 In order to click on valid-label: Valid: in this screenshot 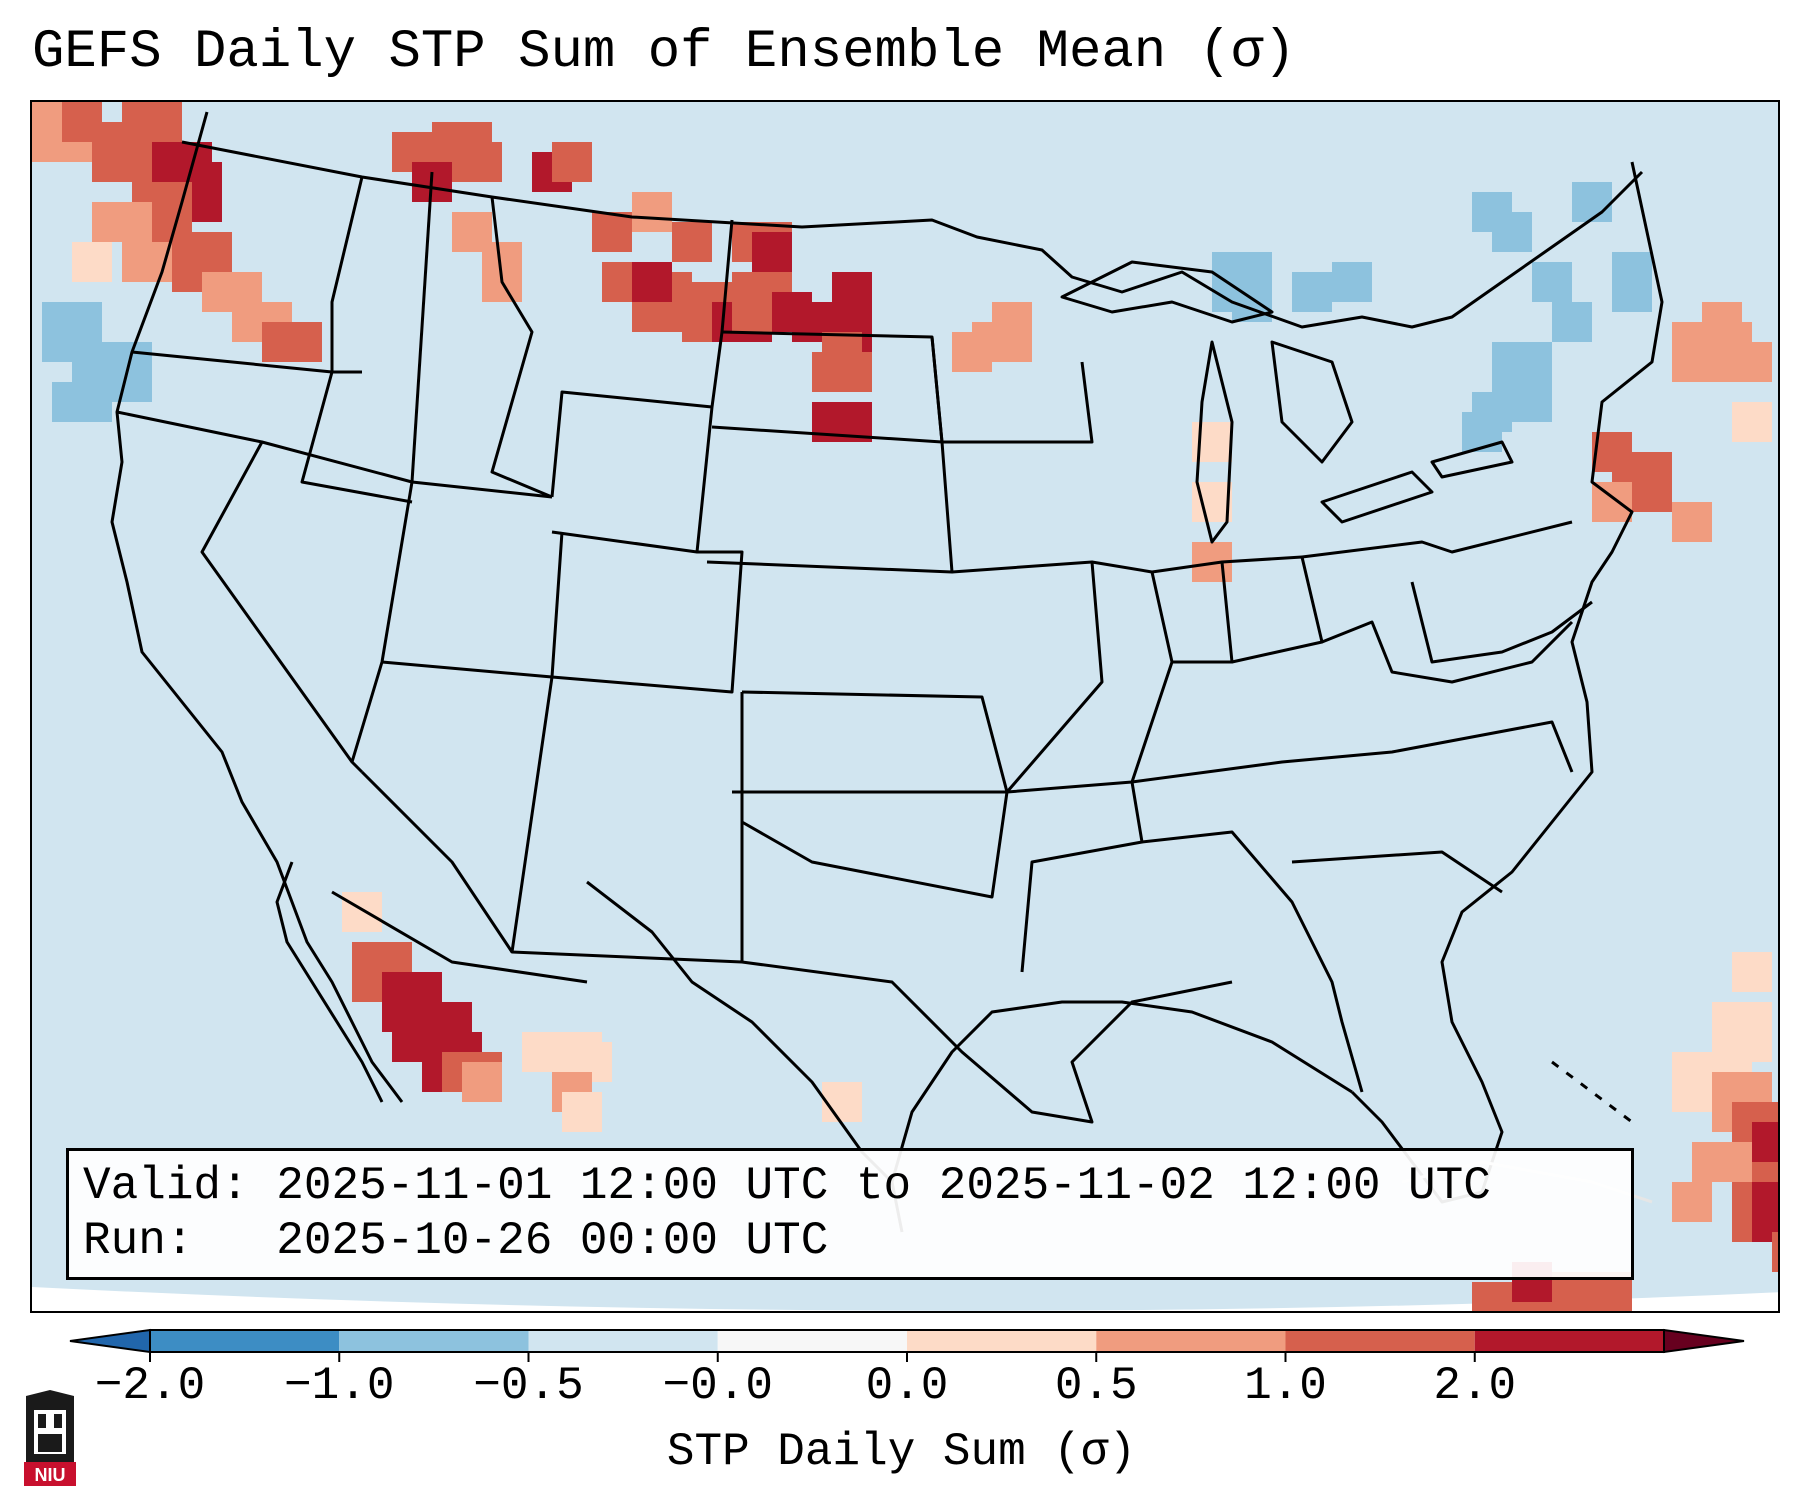, I will do `click(166, 1186)`.